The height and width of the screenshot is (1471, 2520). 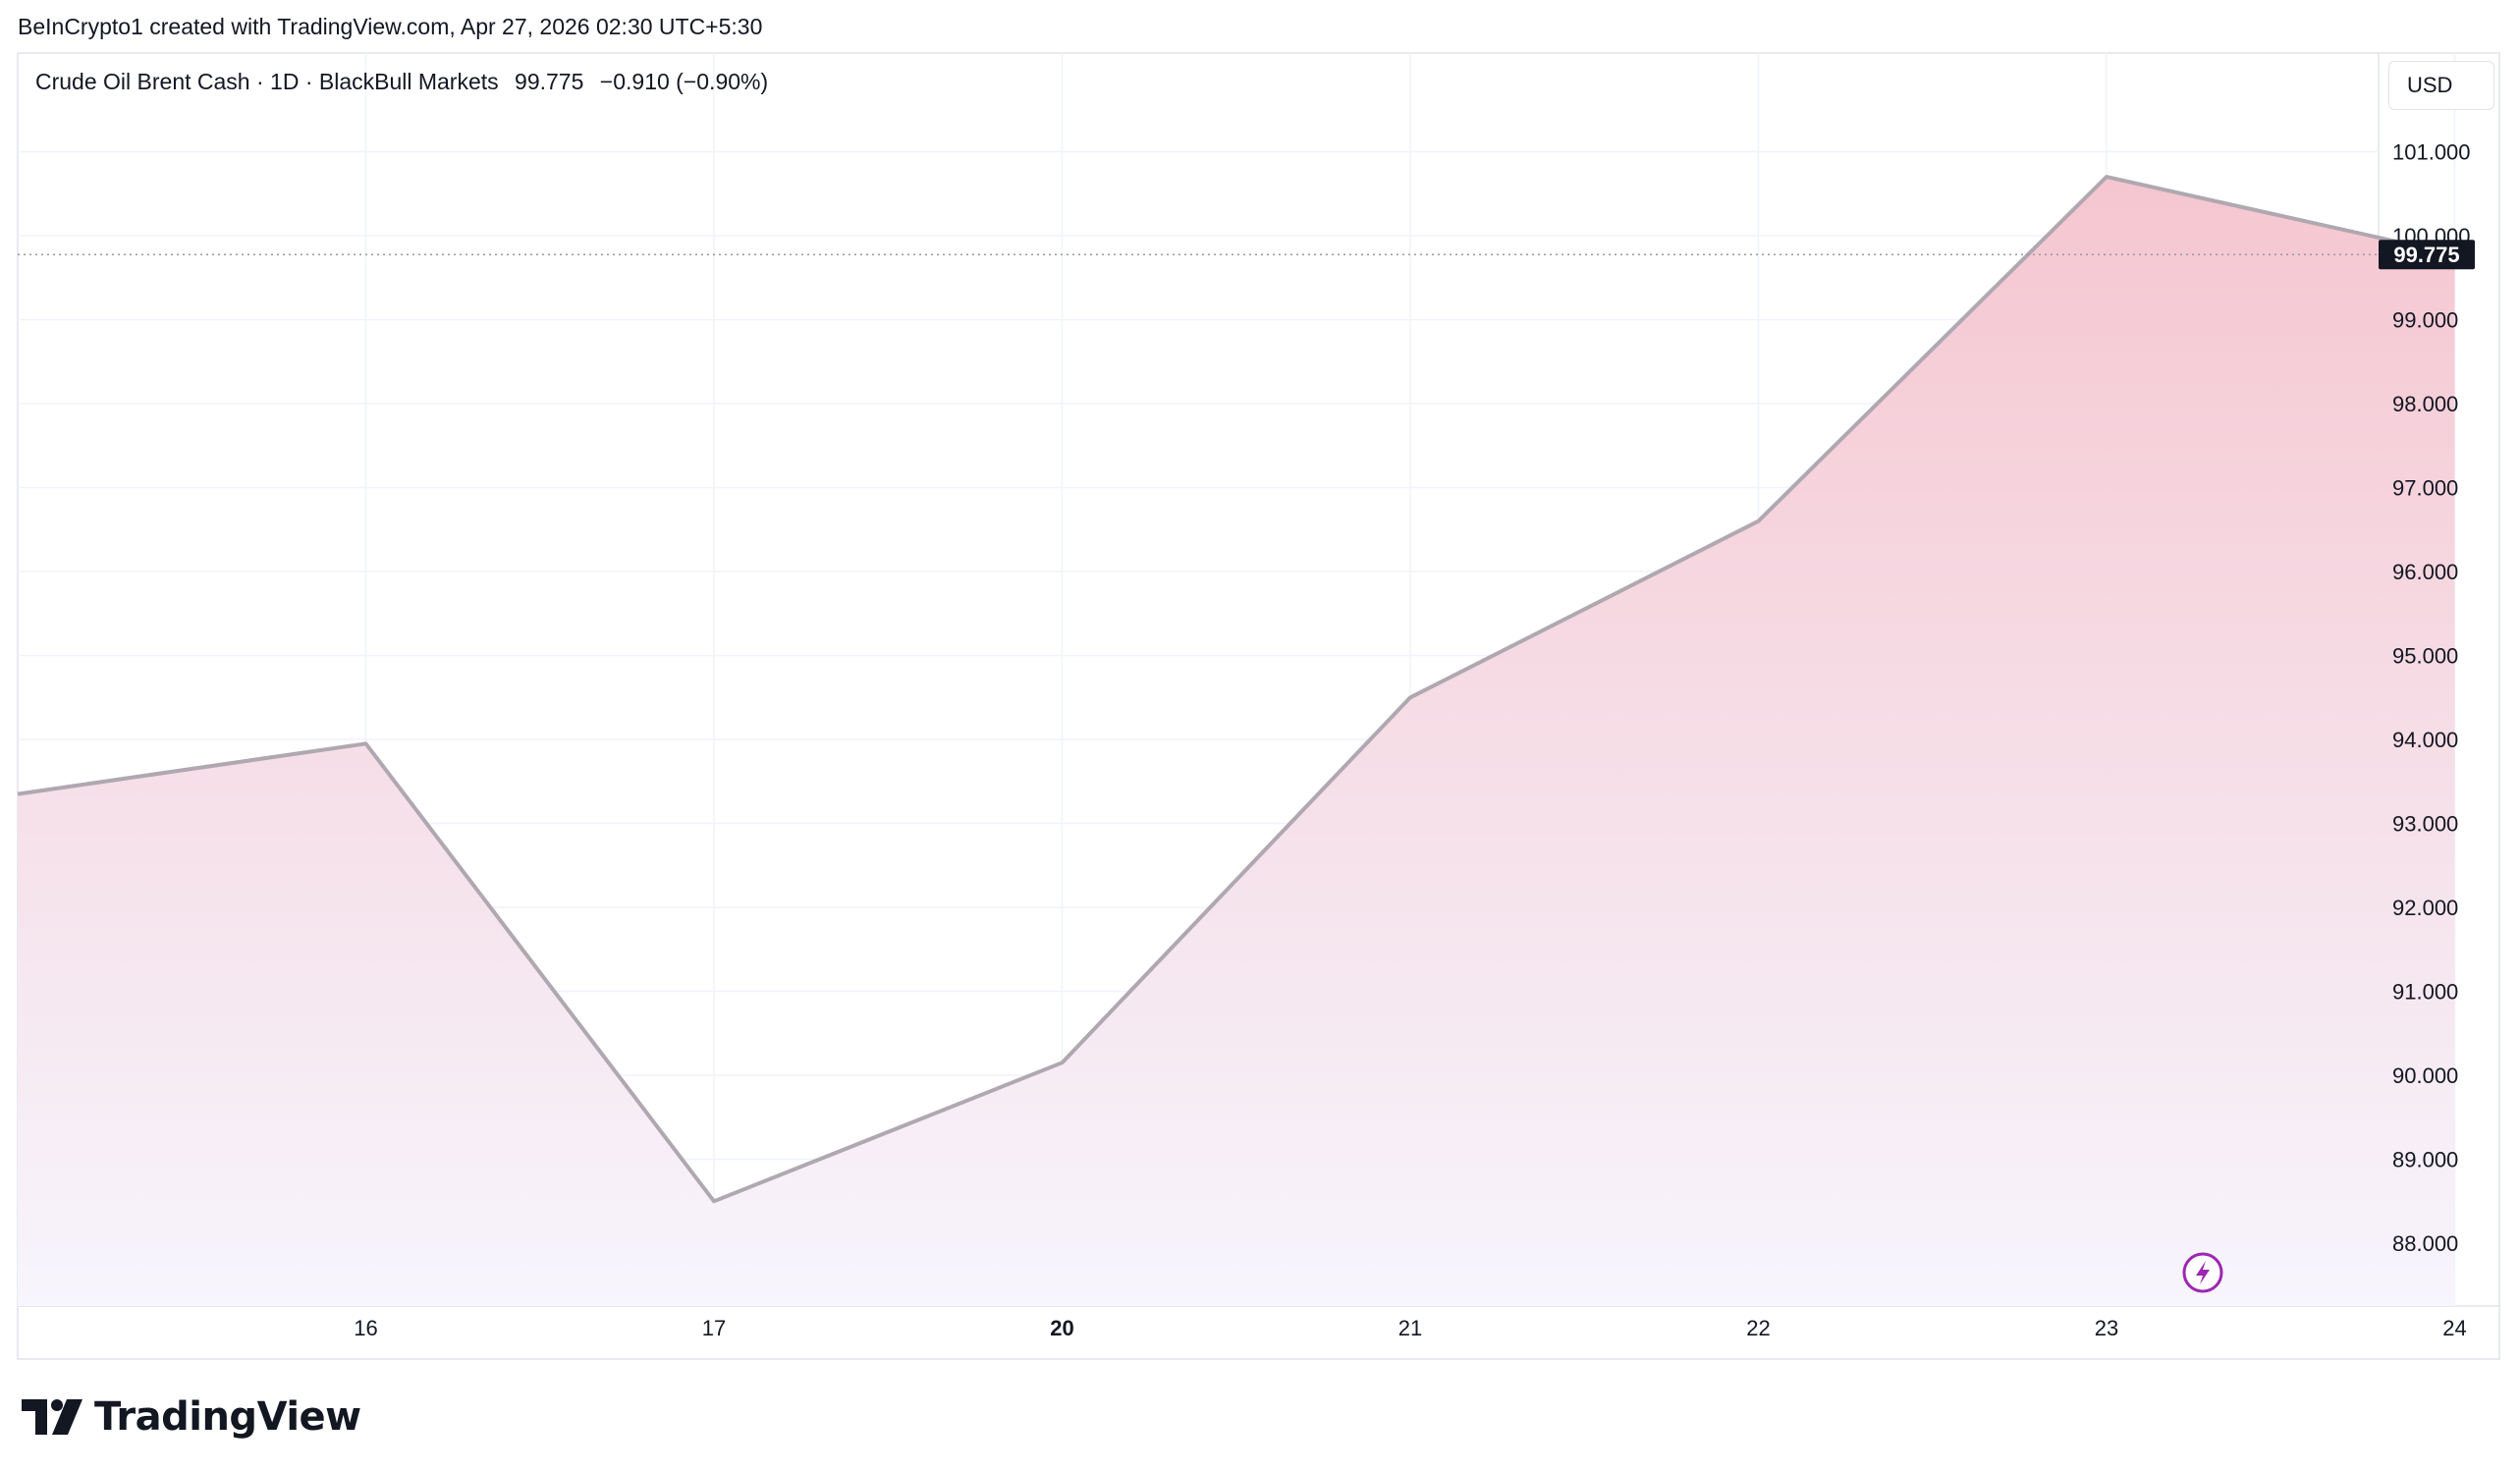 I want to click on brand-name: TradingView, so click(x=227, y=1417).